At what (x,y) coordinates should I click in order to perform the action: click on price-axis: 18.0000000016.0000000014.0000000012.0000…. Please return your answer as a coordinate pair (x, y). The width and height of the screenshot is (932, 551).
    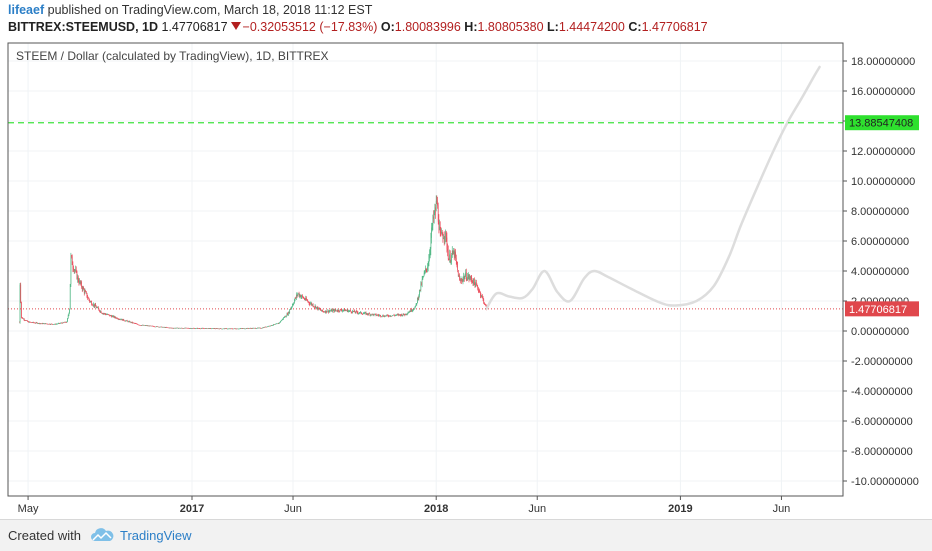
    Looking at the image, I should click on (881, 272).